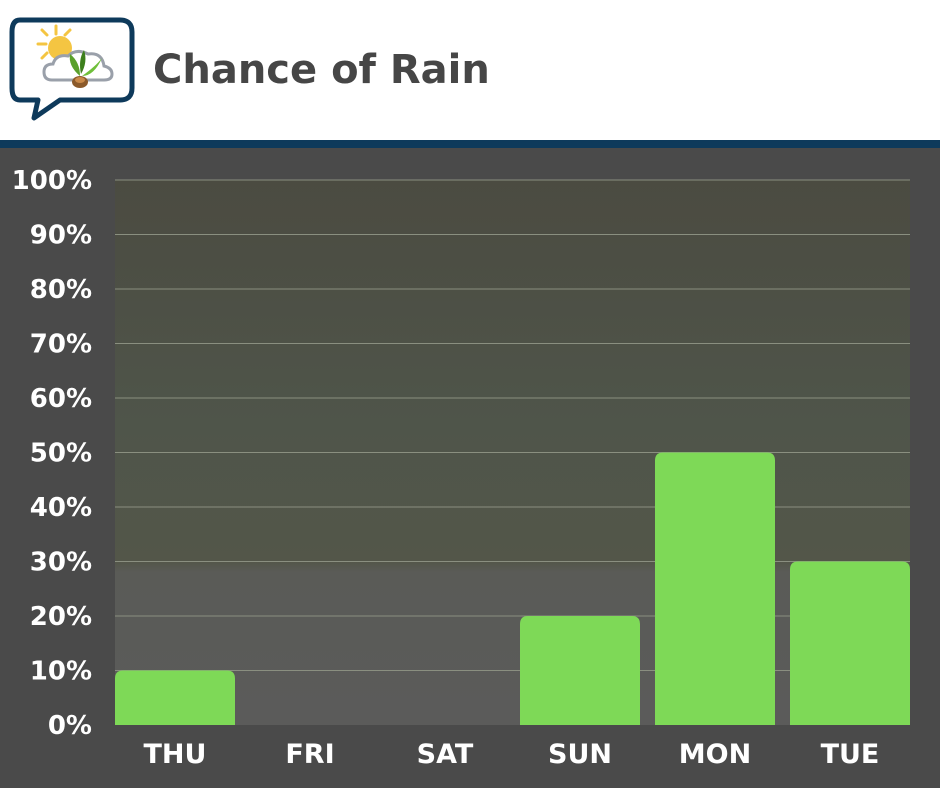 Image resolution: width=940 pixels, height=788 pixels. Describe the element at coordinates (61, 454) in the screenshot. I see `y-tick-label: 50%` at that location.